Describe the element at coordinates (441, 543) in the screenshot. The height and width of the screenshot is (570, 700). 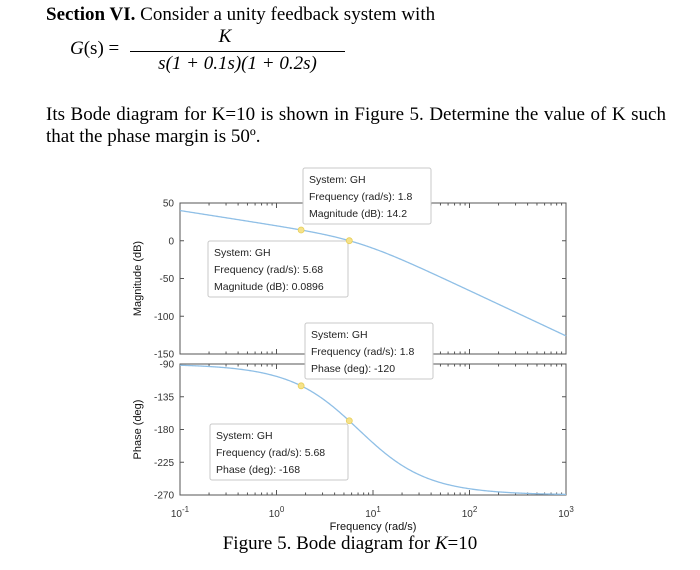
I see `caption-variable: K` at that location.